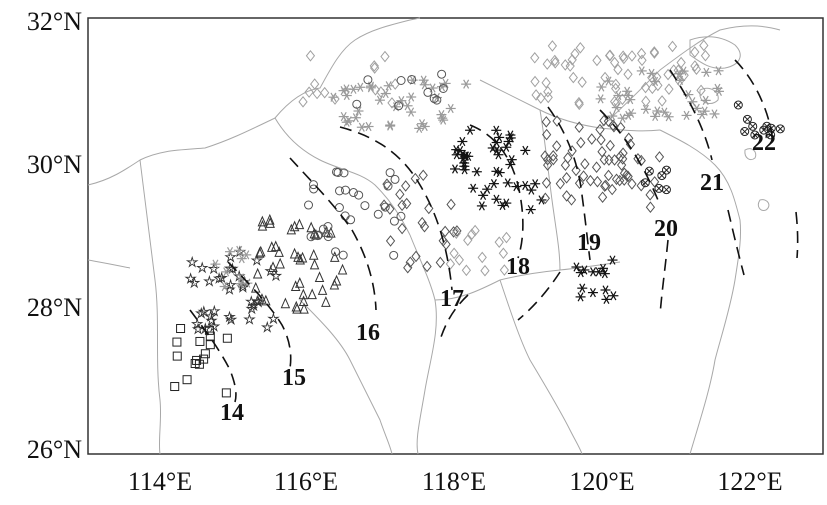 The image size is (827, 505). What do you see at coordinates (54, 164) in the screenshot?
I see `lat-label-30: 30°N` at bounding box center [54, 164].